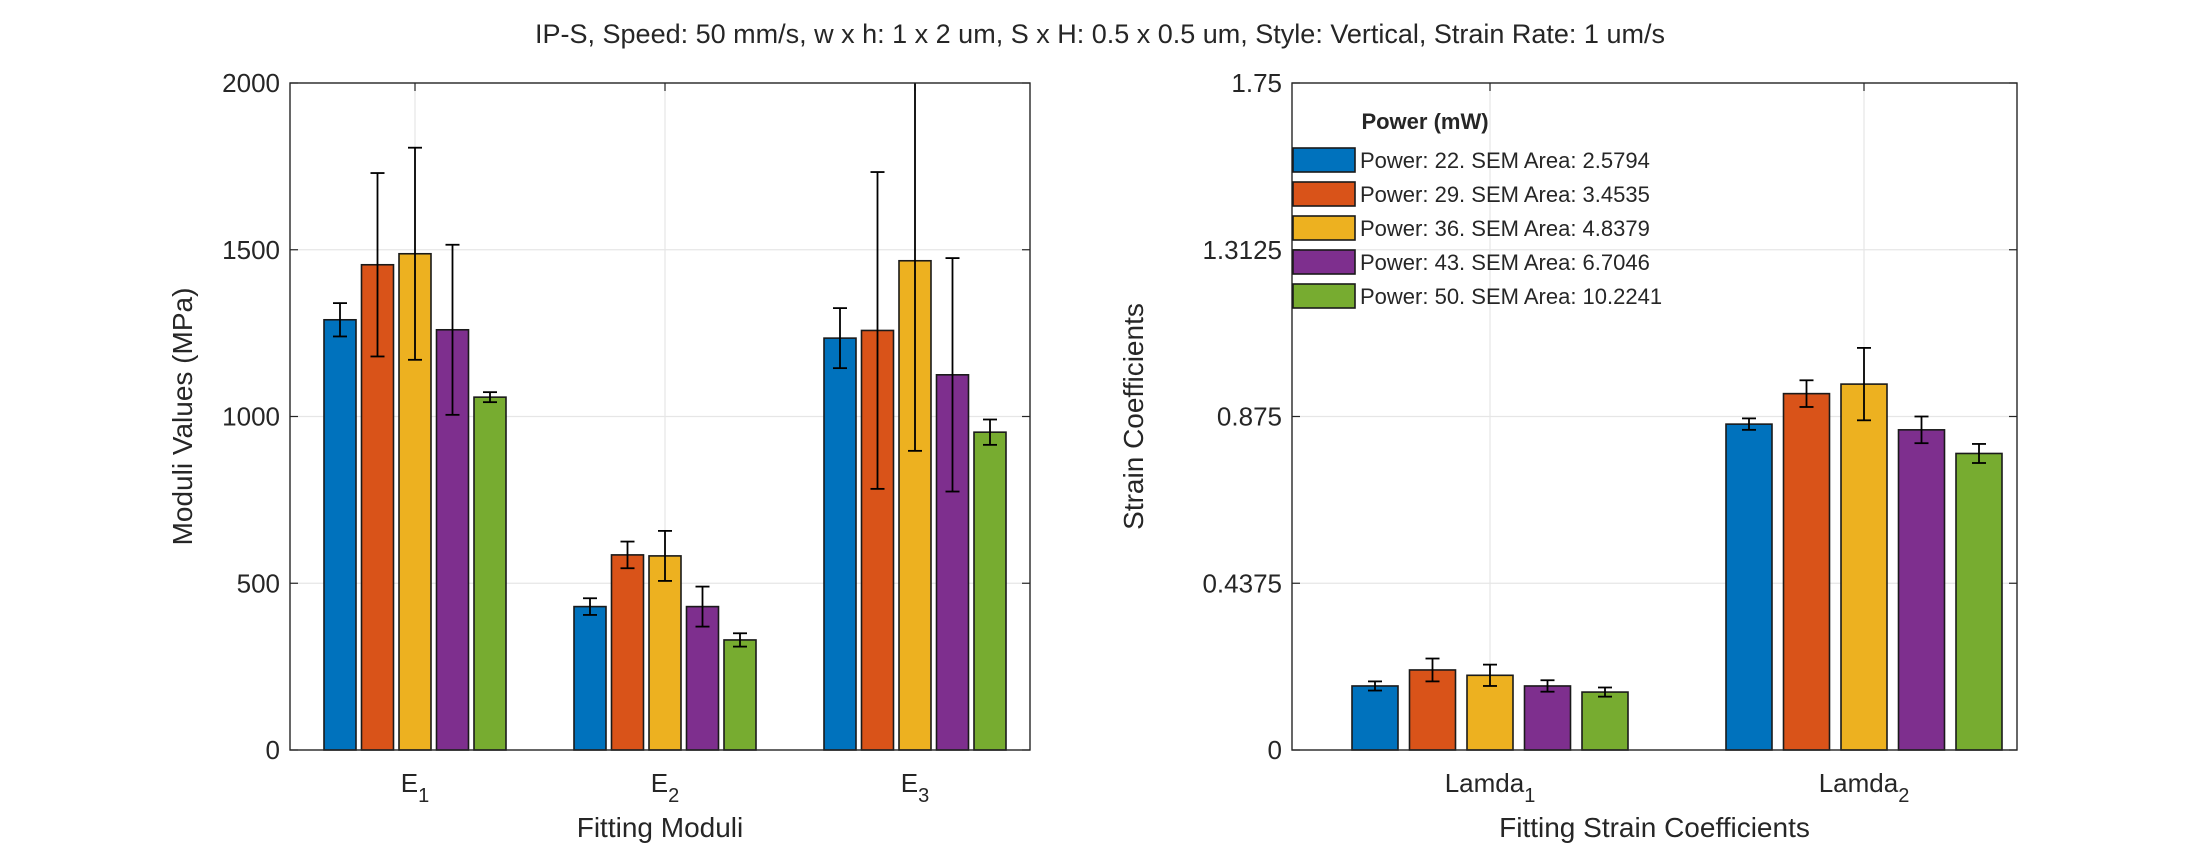 This screenshot has height=844, width=2200. What do you see at coordinates (251, 83) in the screenshot?
I see `y-tick-label: 2000` at bounding box center [251, 83].